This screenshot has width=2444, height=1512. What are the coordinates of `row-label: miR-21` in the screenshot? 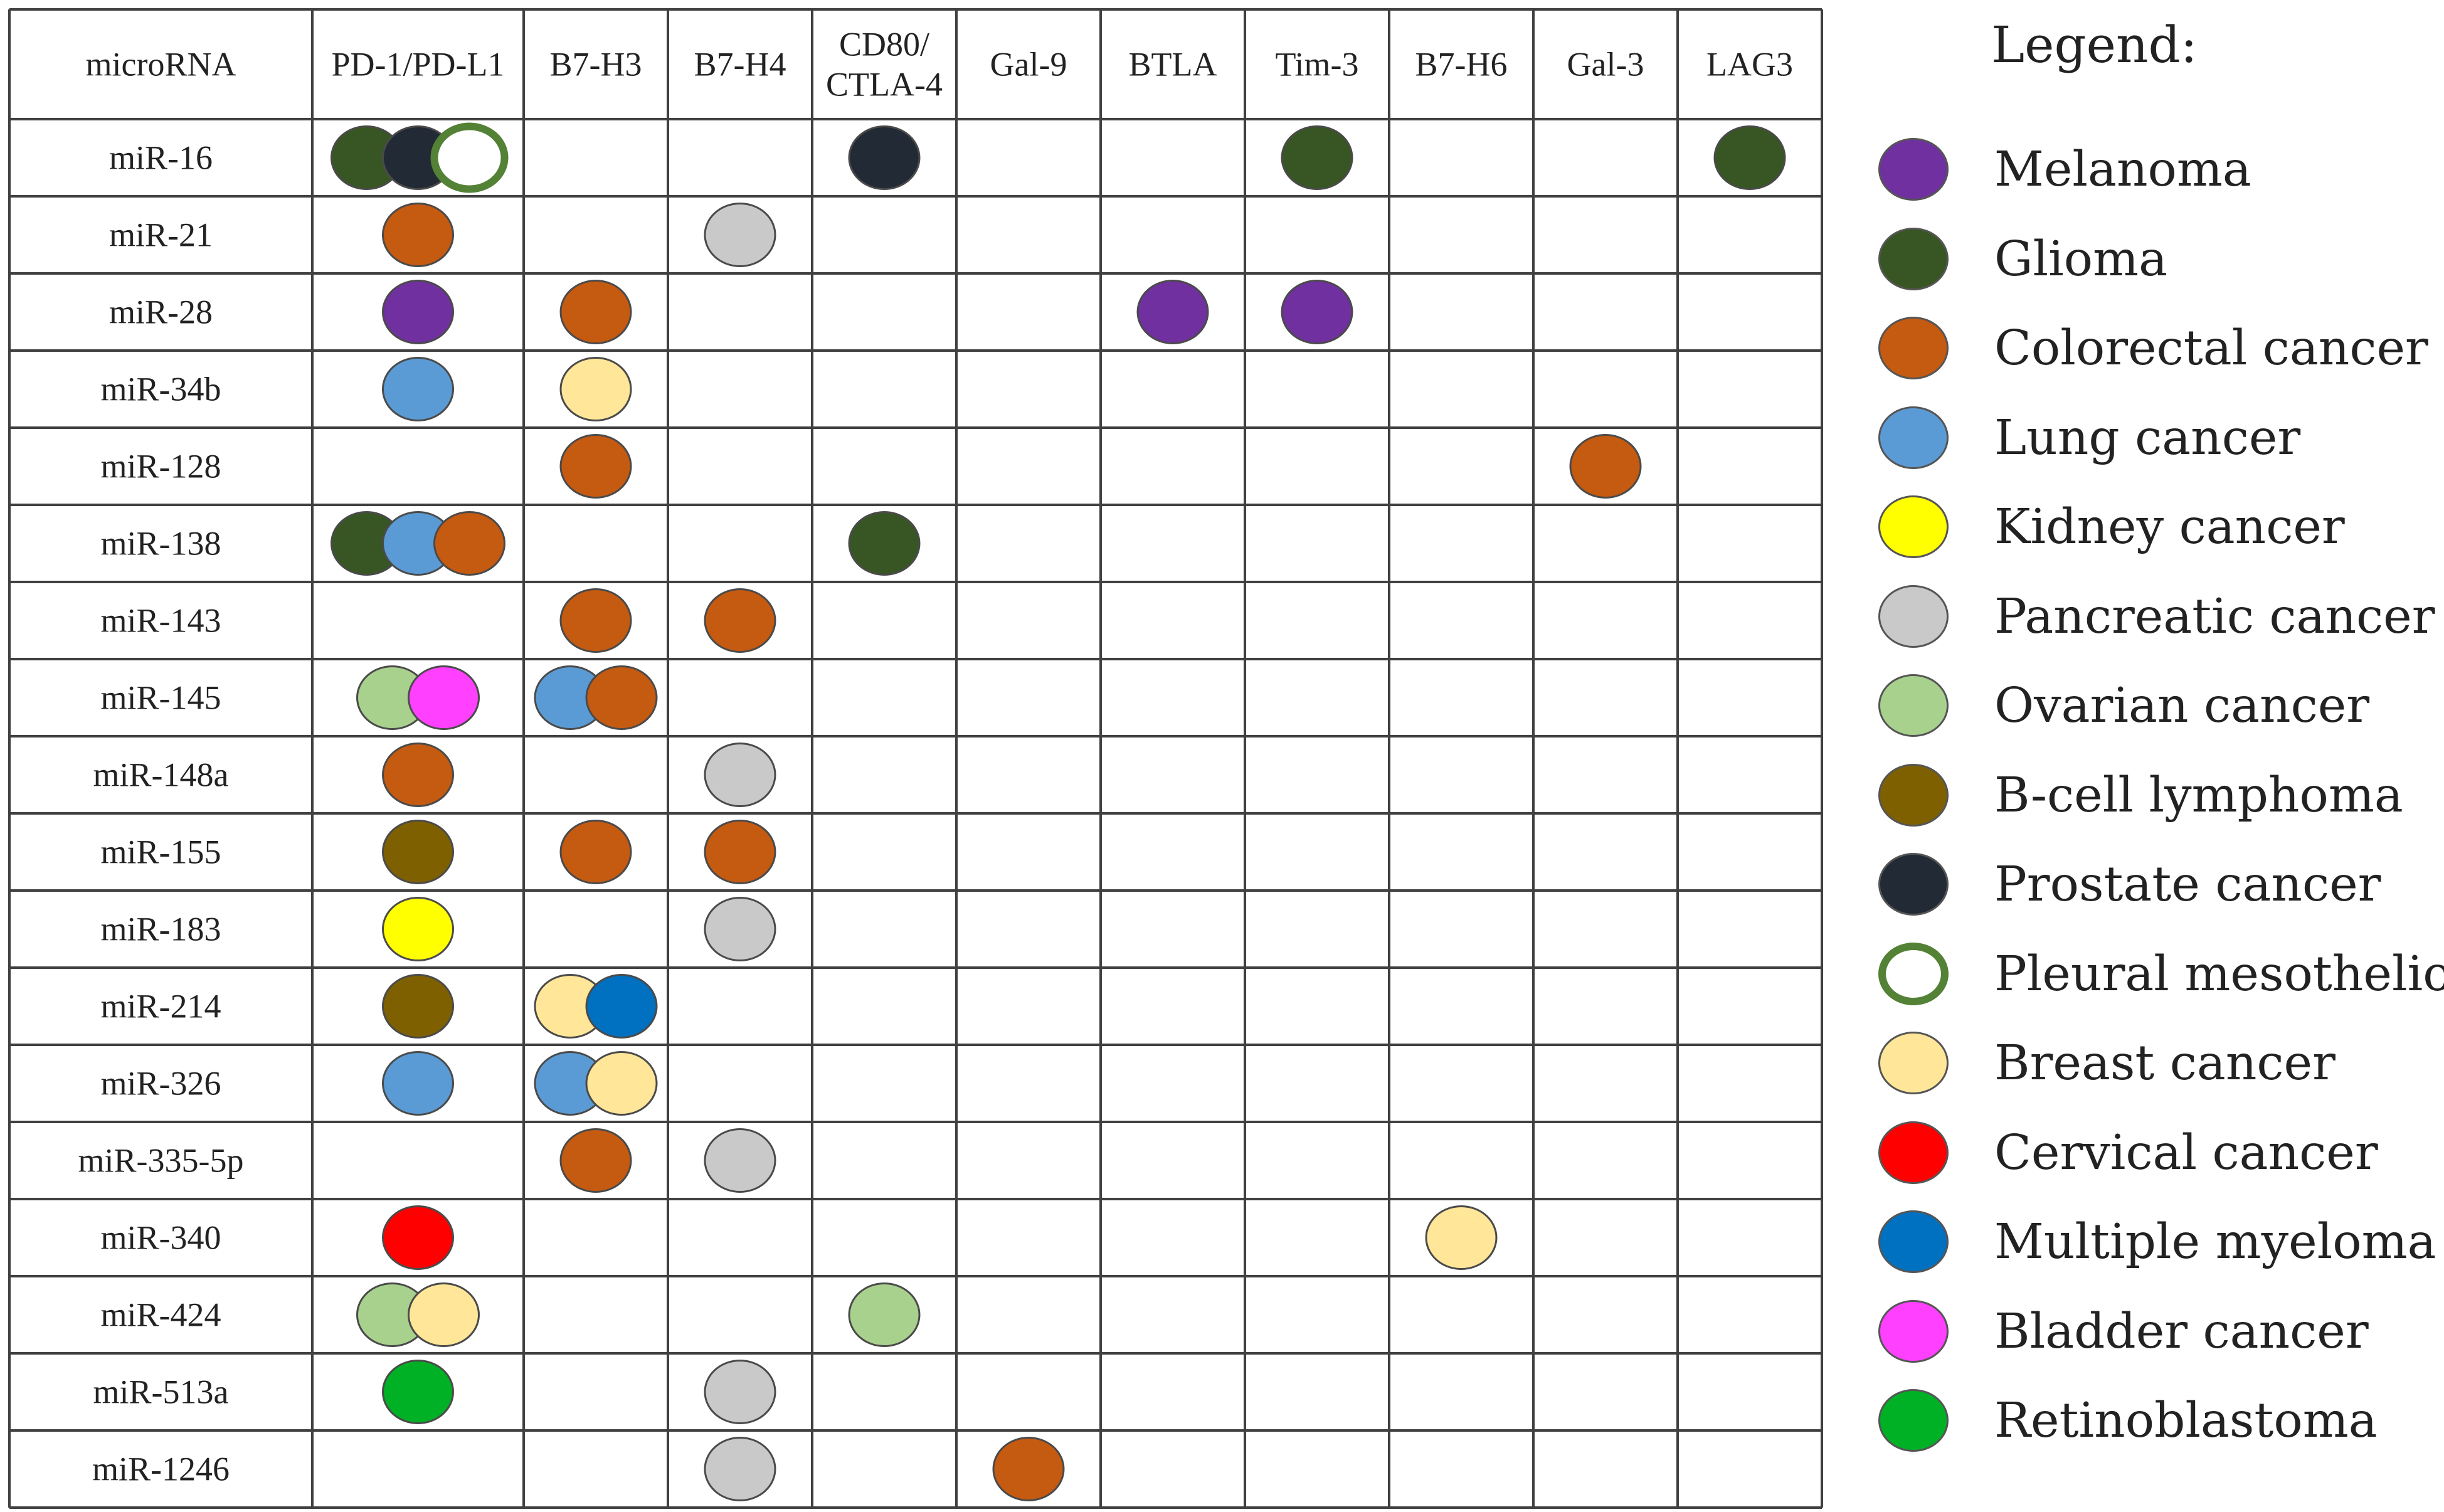 It's located at (161, 235).